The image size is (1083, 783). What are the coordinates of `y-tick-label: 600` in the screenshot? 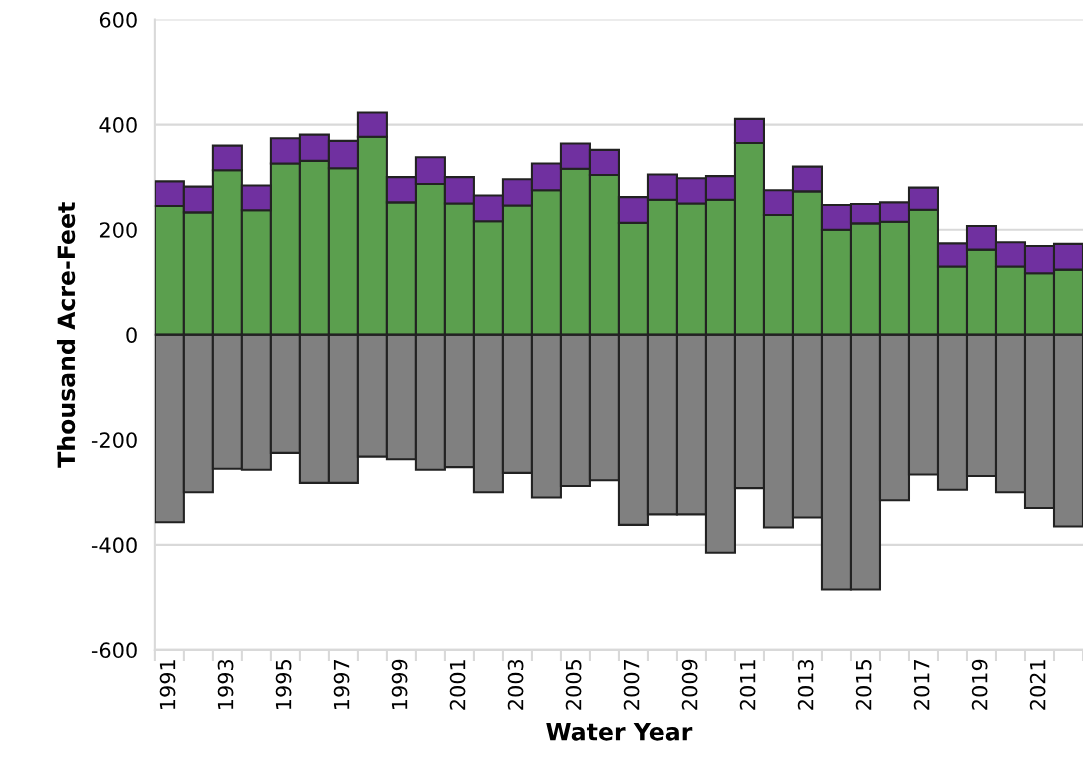 It's located at (118, 20).